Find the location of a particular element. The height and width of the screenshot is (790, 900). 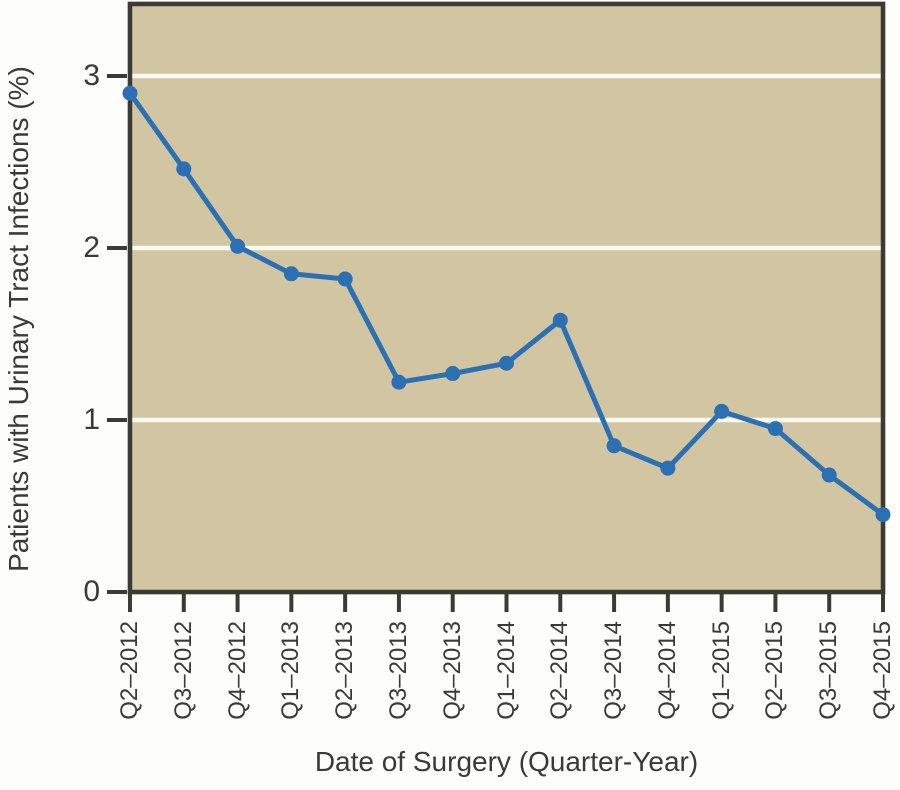

x-tick-label: Q3–2013 is located at coordinates (398, 670).